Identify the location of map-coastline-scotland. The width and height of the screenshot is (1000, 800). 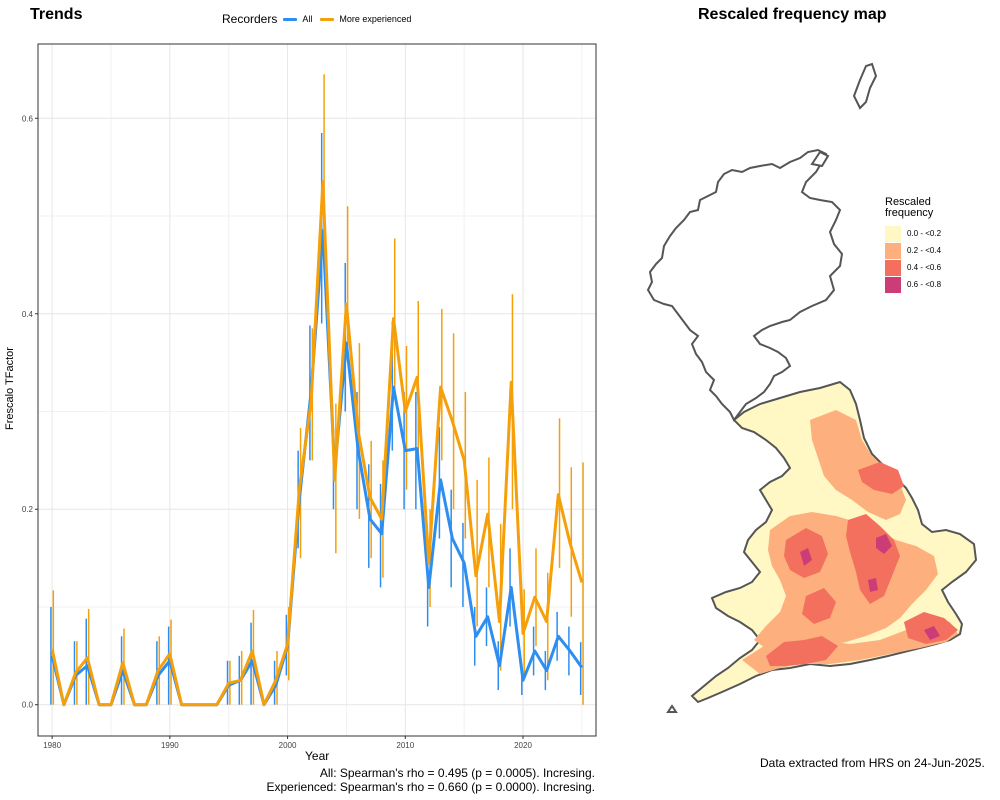
(745, 285).